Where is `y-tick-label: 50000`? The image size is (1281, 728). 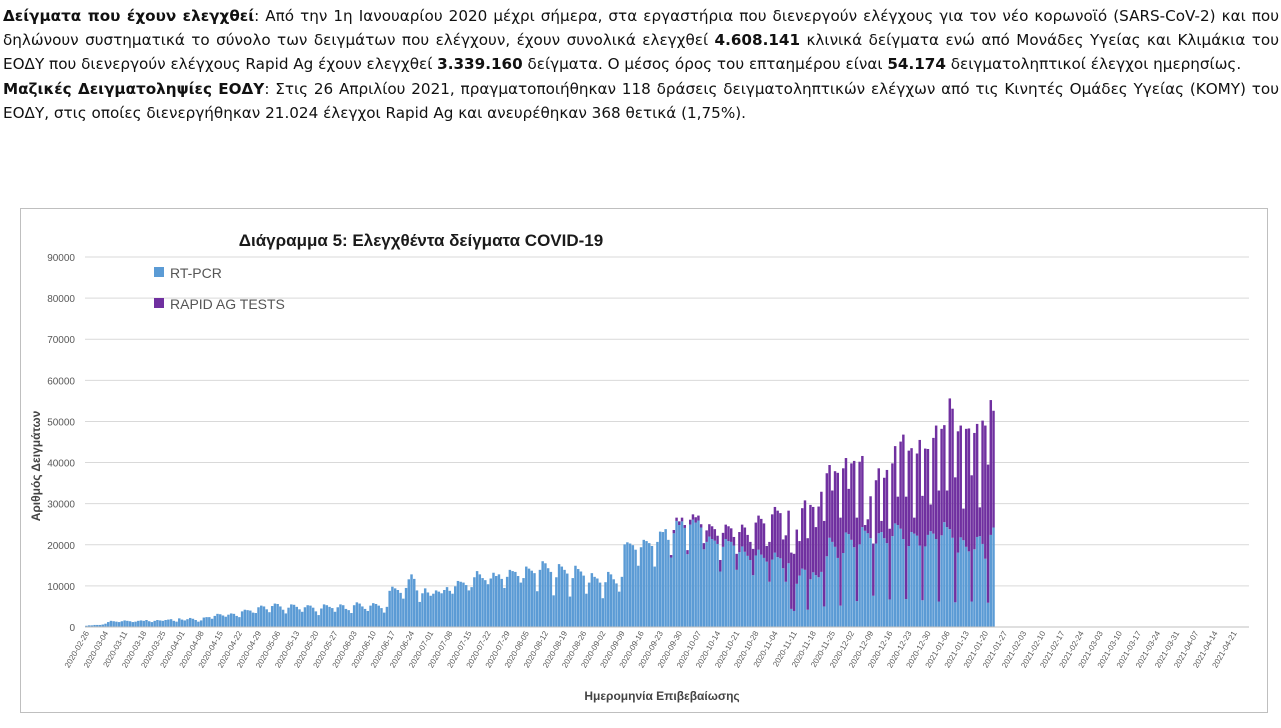 y-tick-label: 50000 is located at coordinates (61, 422).